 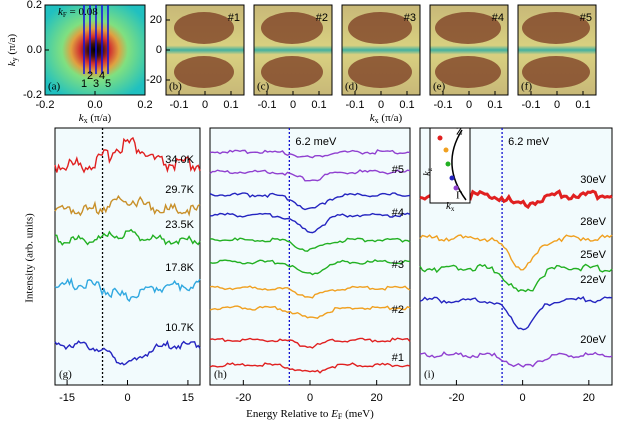 I want to click on symbol: E, so click(x=334, y=414).